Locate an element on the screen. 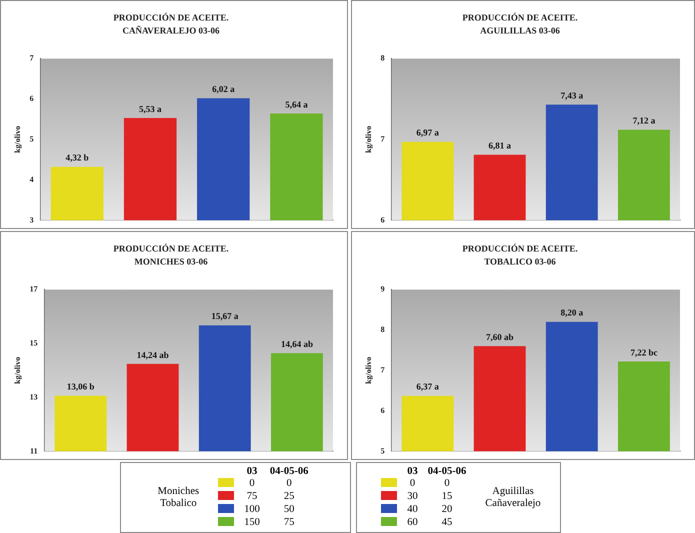  text: 40 is located at coordinates (412, 509).